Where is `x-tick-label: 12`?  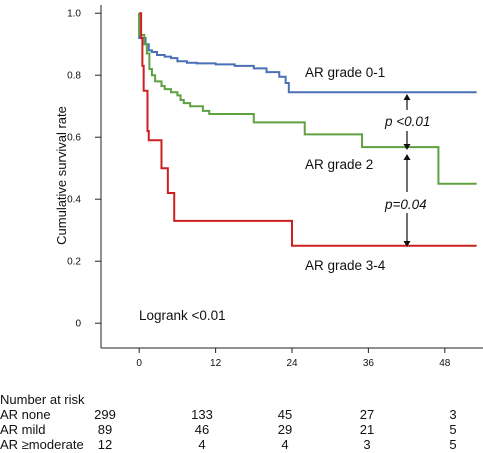
x-tick-label: 12 is located at coordinates (216, 363).